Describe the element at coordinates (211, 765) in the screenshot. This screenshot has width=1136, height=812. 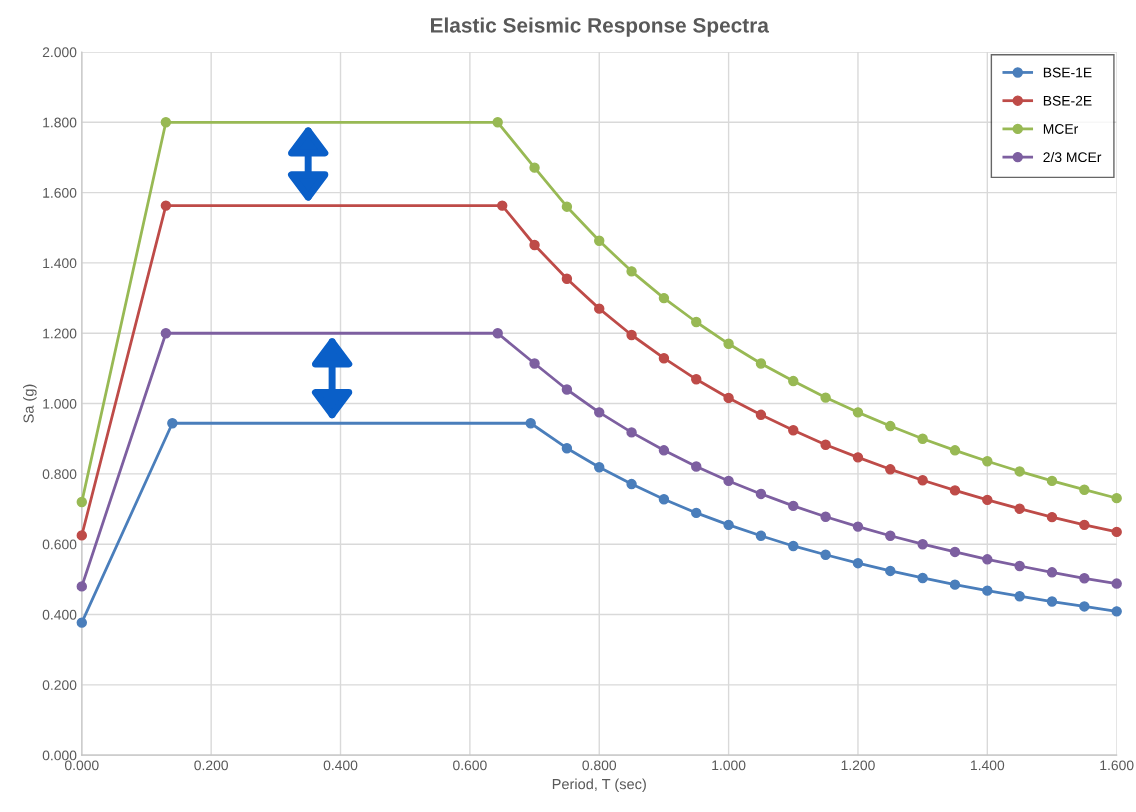
I see `x-tick-label: 0.200` at that location.